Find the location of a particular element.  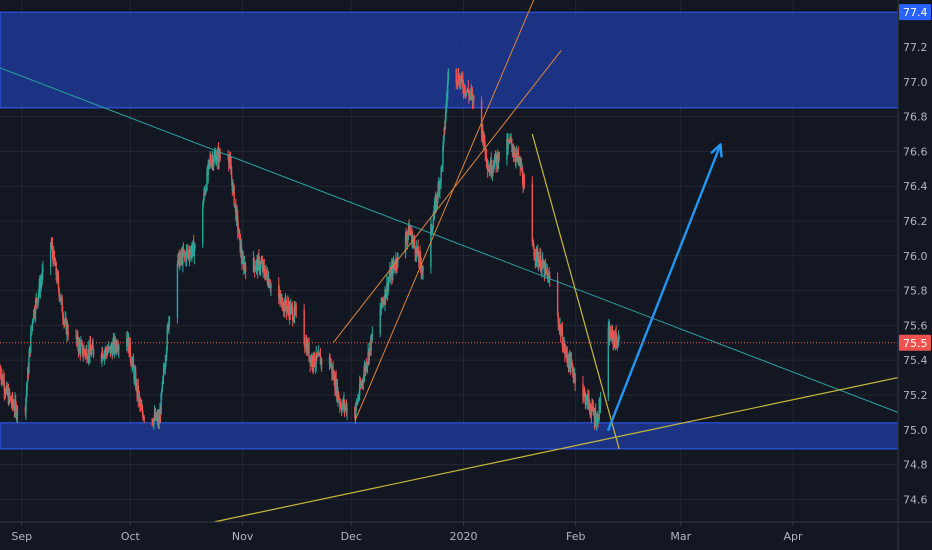

y-tick-label: 74.6 is located at coordinates (915, 499).